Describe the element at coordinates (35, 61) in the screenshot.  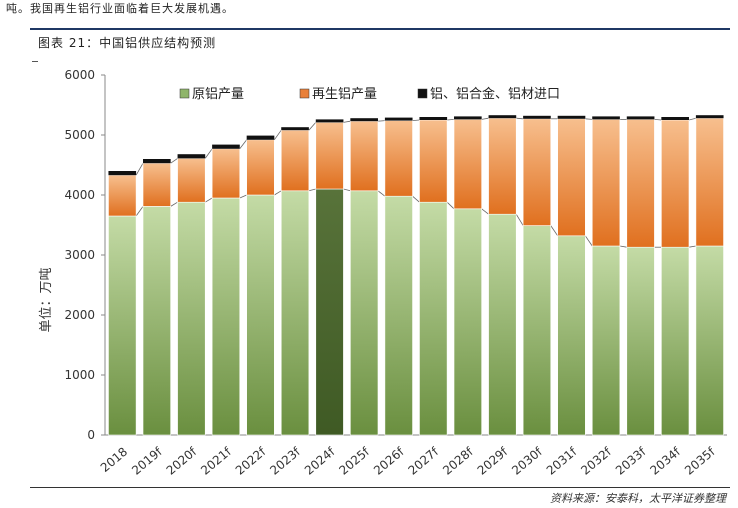
I see `figure-dash-mark` at that location.